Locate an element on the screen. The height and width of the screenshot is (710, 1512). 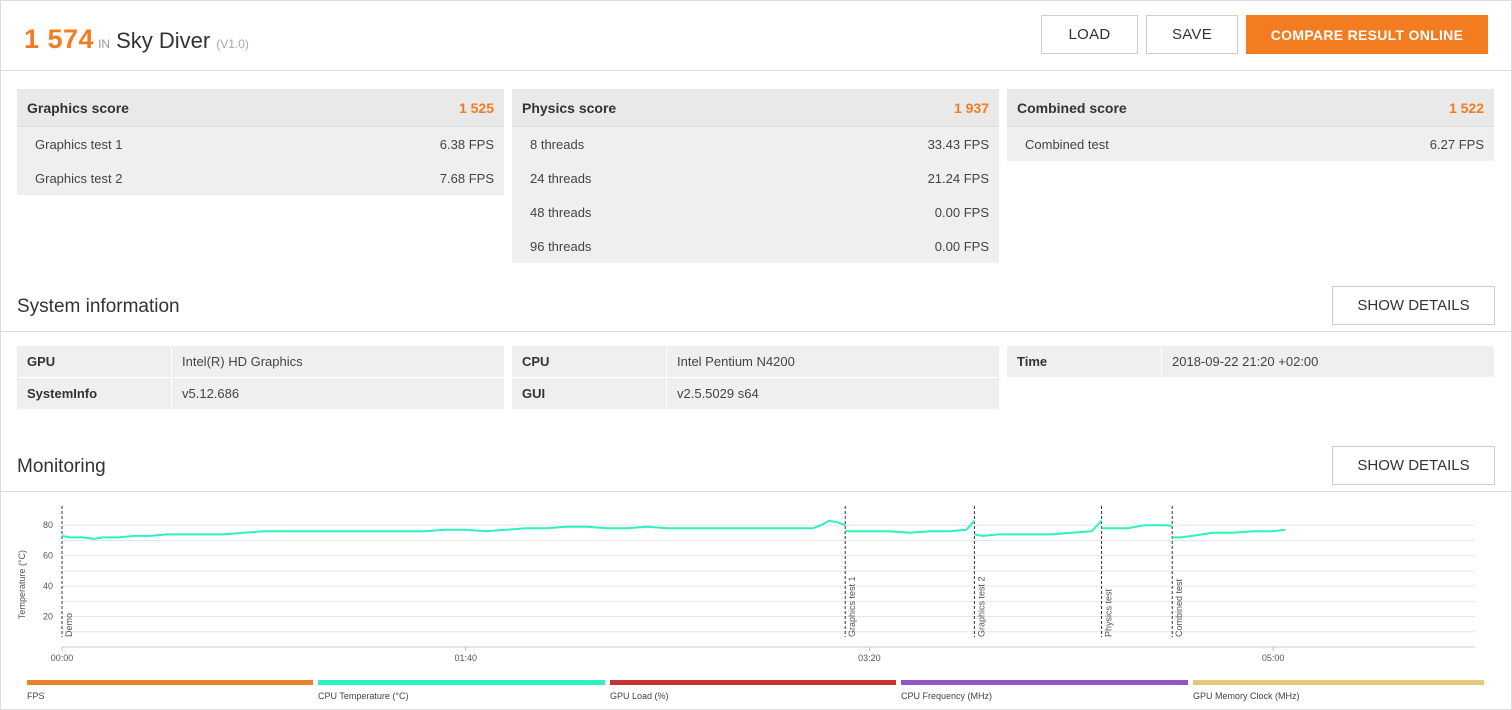
compare-result-online-button: COMPARE RESULT ONLINE is located at coordinates (1367, 34).